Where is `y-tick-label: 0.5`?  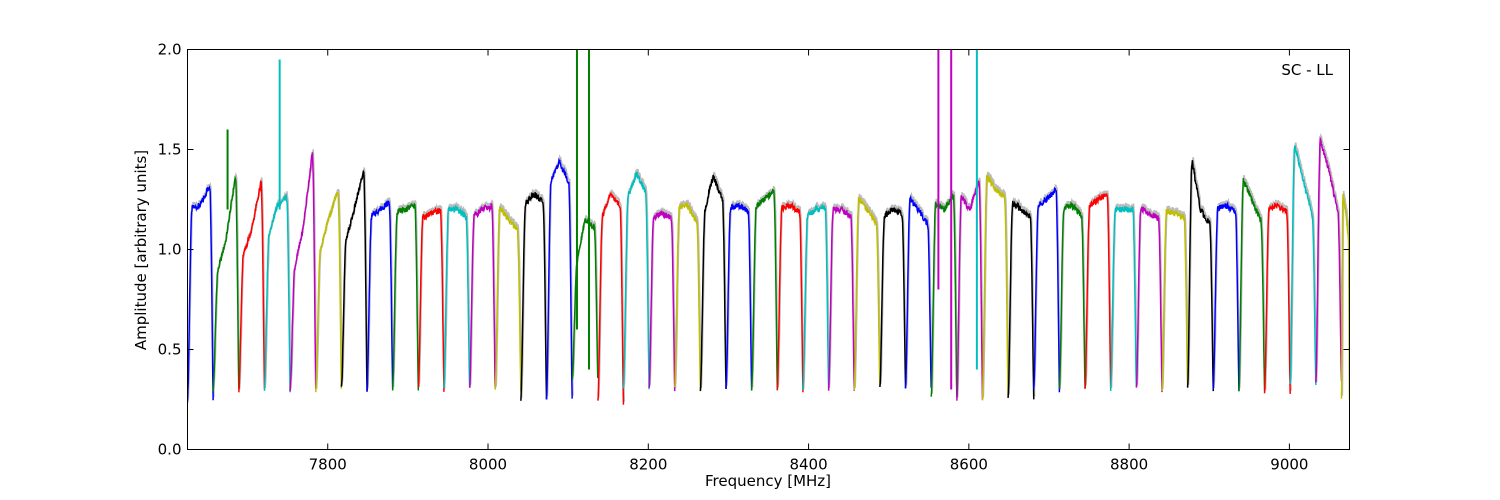 y-tick-label: 0.5 is located at coordinates (170, 350).